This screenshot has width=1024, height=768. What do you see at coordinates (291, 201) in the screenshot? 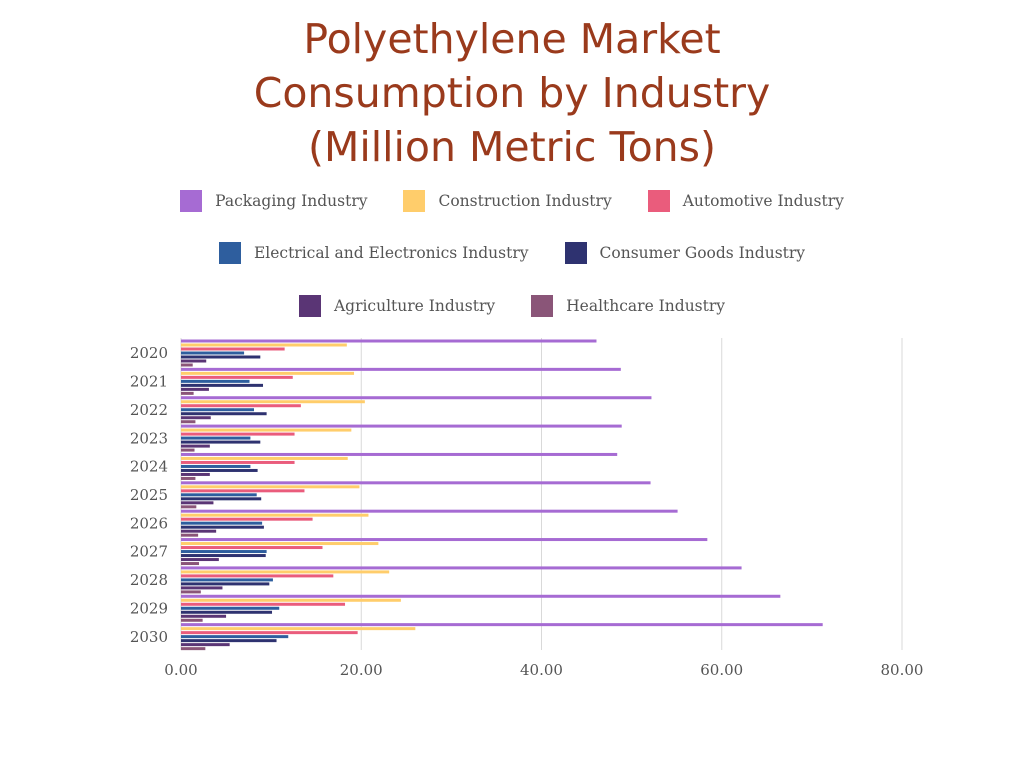
I see `legend-label-packaging: Packaging Industry` at bounding box center [291, 201].